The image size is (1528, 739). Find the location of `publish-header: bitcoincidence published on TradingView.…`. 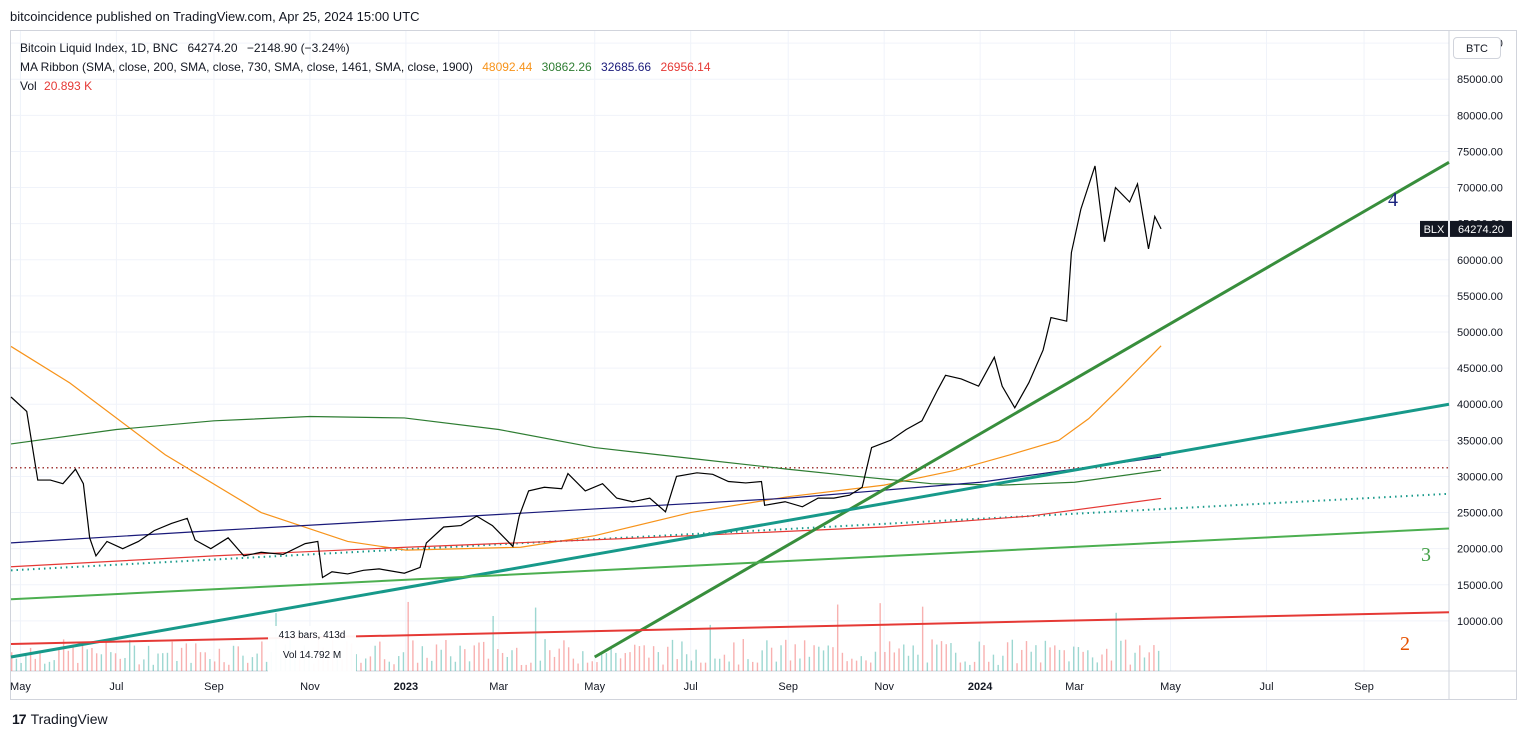

publish-header: bitcoincidence published on TradingView.… is located at coordinates (215, 16).